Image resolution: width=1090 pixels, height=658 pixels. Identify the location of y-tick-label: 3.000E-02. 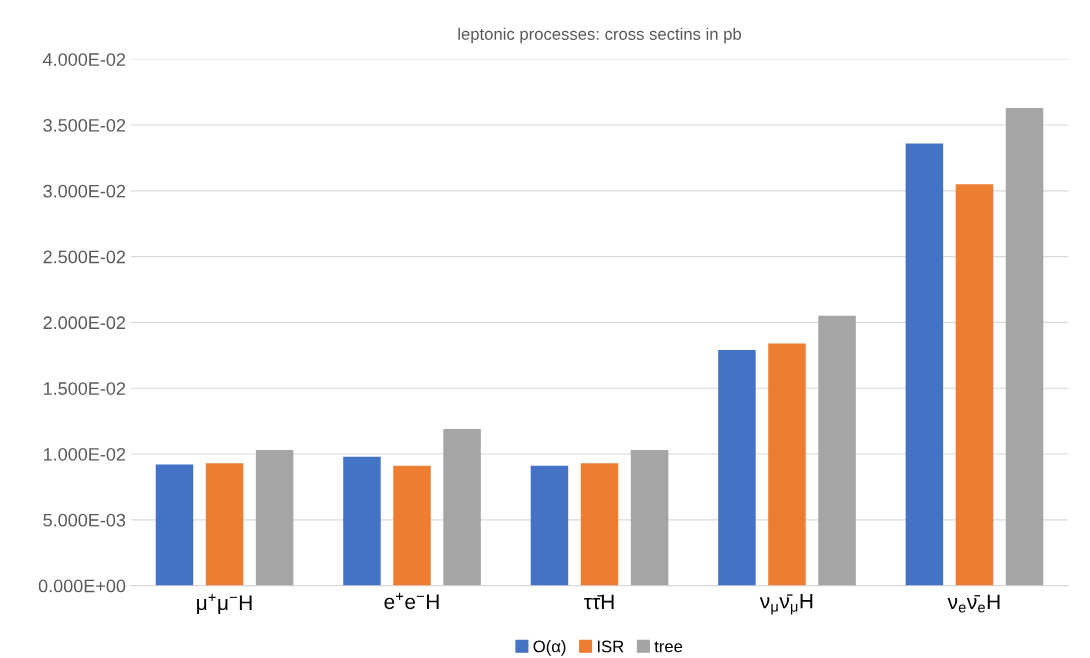
(84, 191).